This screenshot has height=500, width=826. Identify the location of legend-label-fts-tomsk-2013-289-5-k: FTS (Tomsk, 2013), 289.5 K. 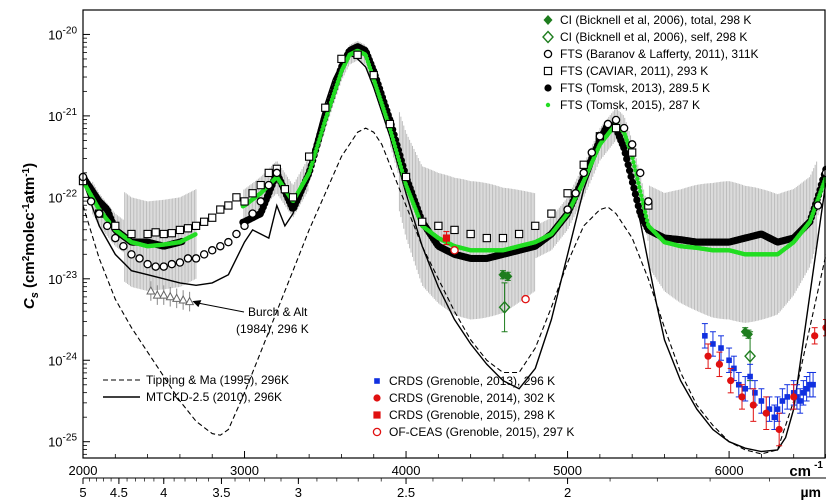
(635, 88).